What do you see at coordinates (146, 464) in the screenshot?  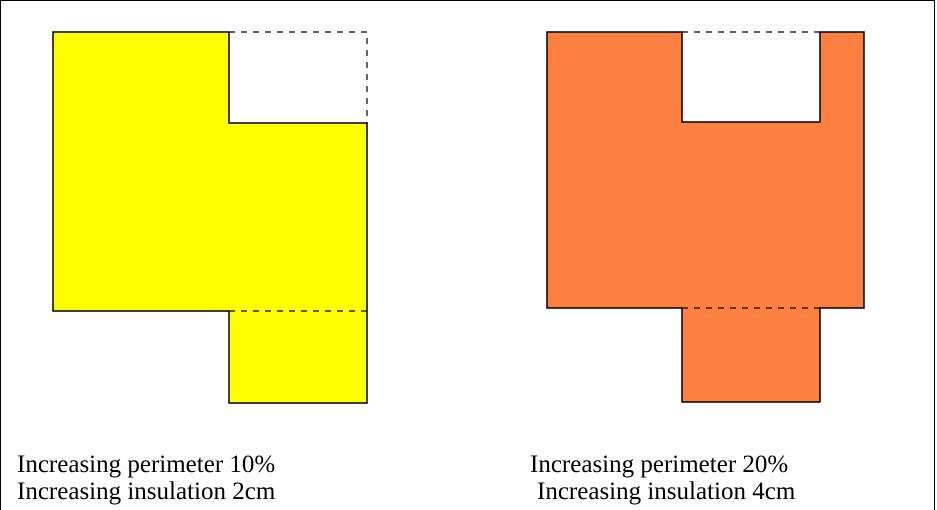 I see `left-perimeter-caption: Increasing perimeter 10%` at bounding box center [146, 464].